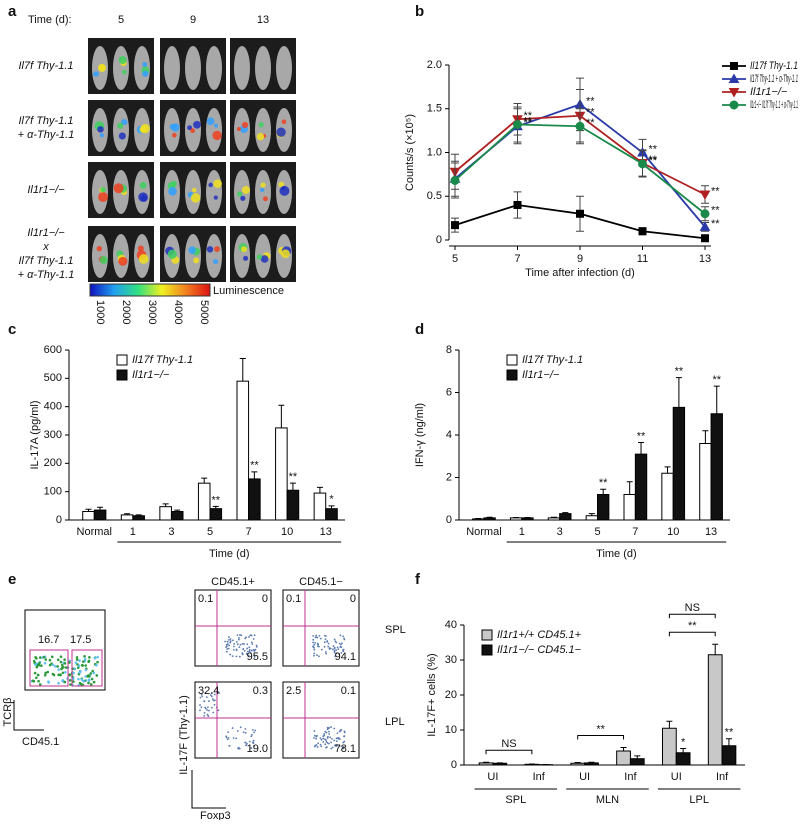 This screenshot has width=800, height=825. I want to click on y-axis-label: IL-17F+ cells (%), so click(432, 694).